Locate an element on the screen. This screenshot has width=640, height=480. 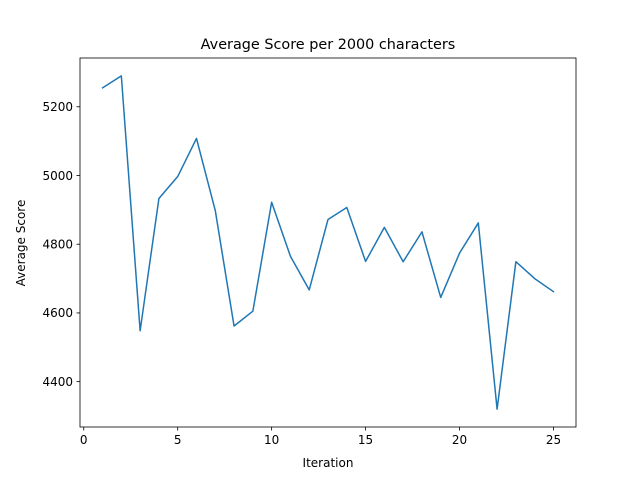
x-tick-label: 10 is located at coordinates (271, 440).